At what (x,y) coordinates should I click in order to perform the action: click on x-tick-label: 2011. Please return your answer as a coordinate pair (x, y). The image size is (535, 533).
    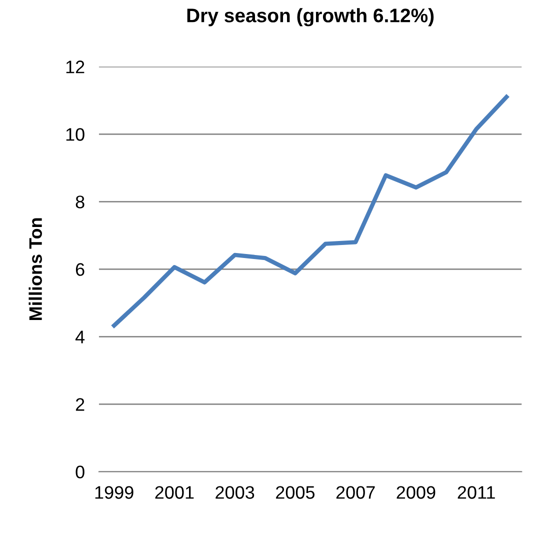
    Looking at the image, I should click on (476, 492).